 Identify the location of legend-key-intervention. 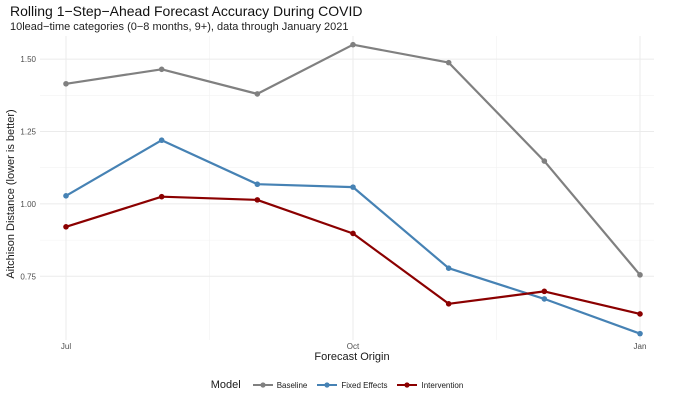
(407, 385).